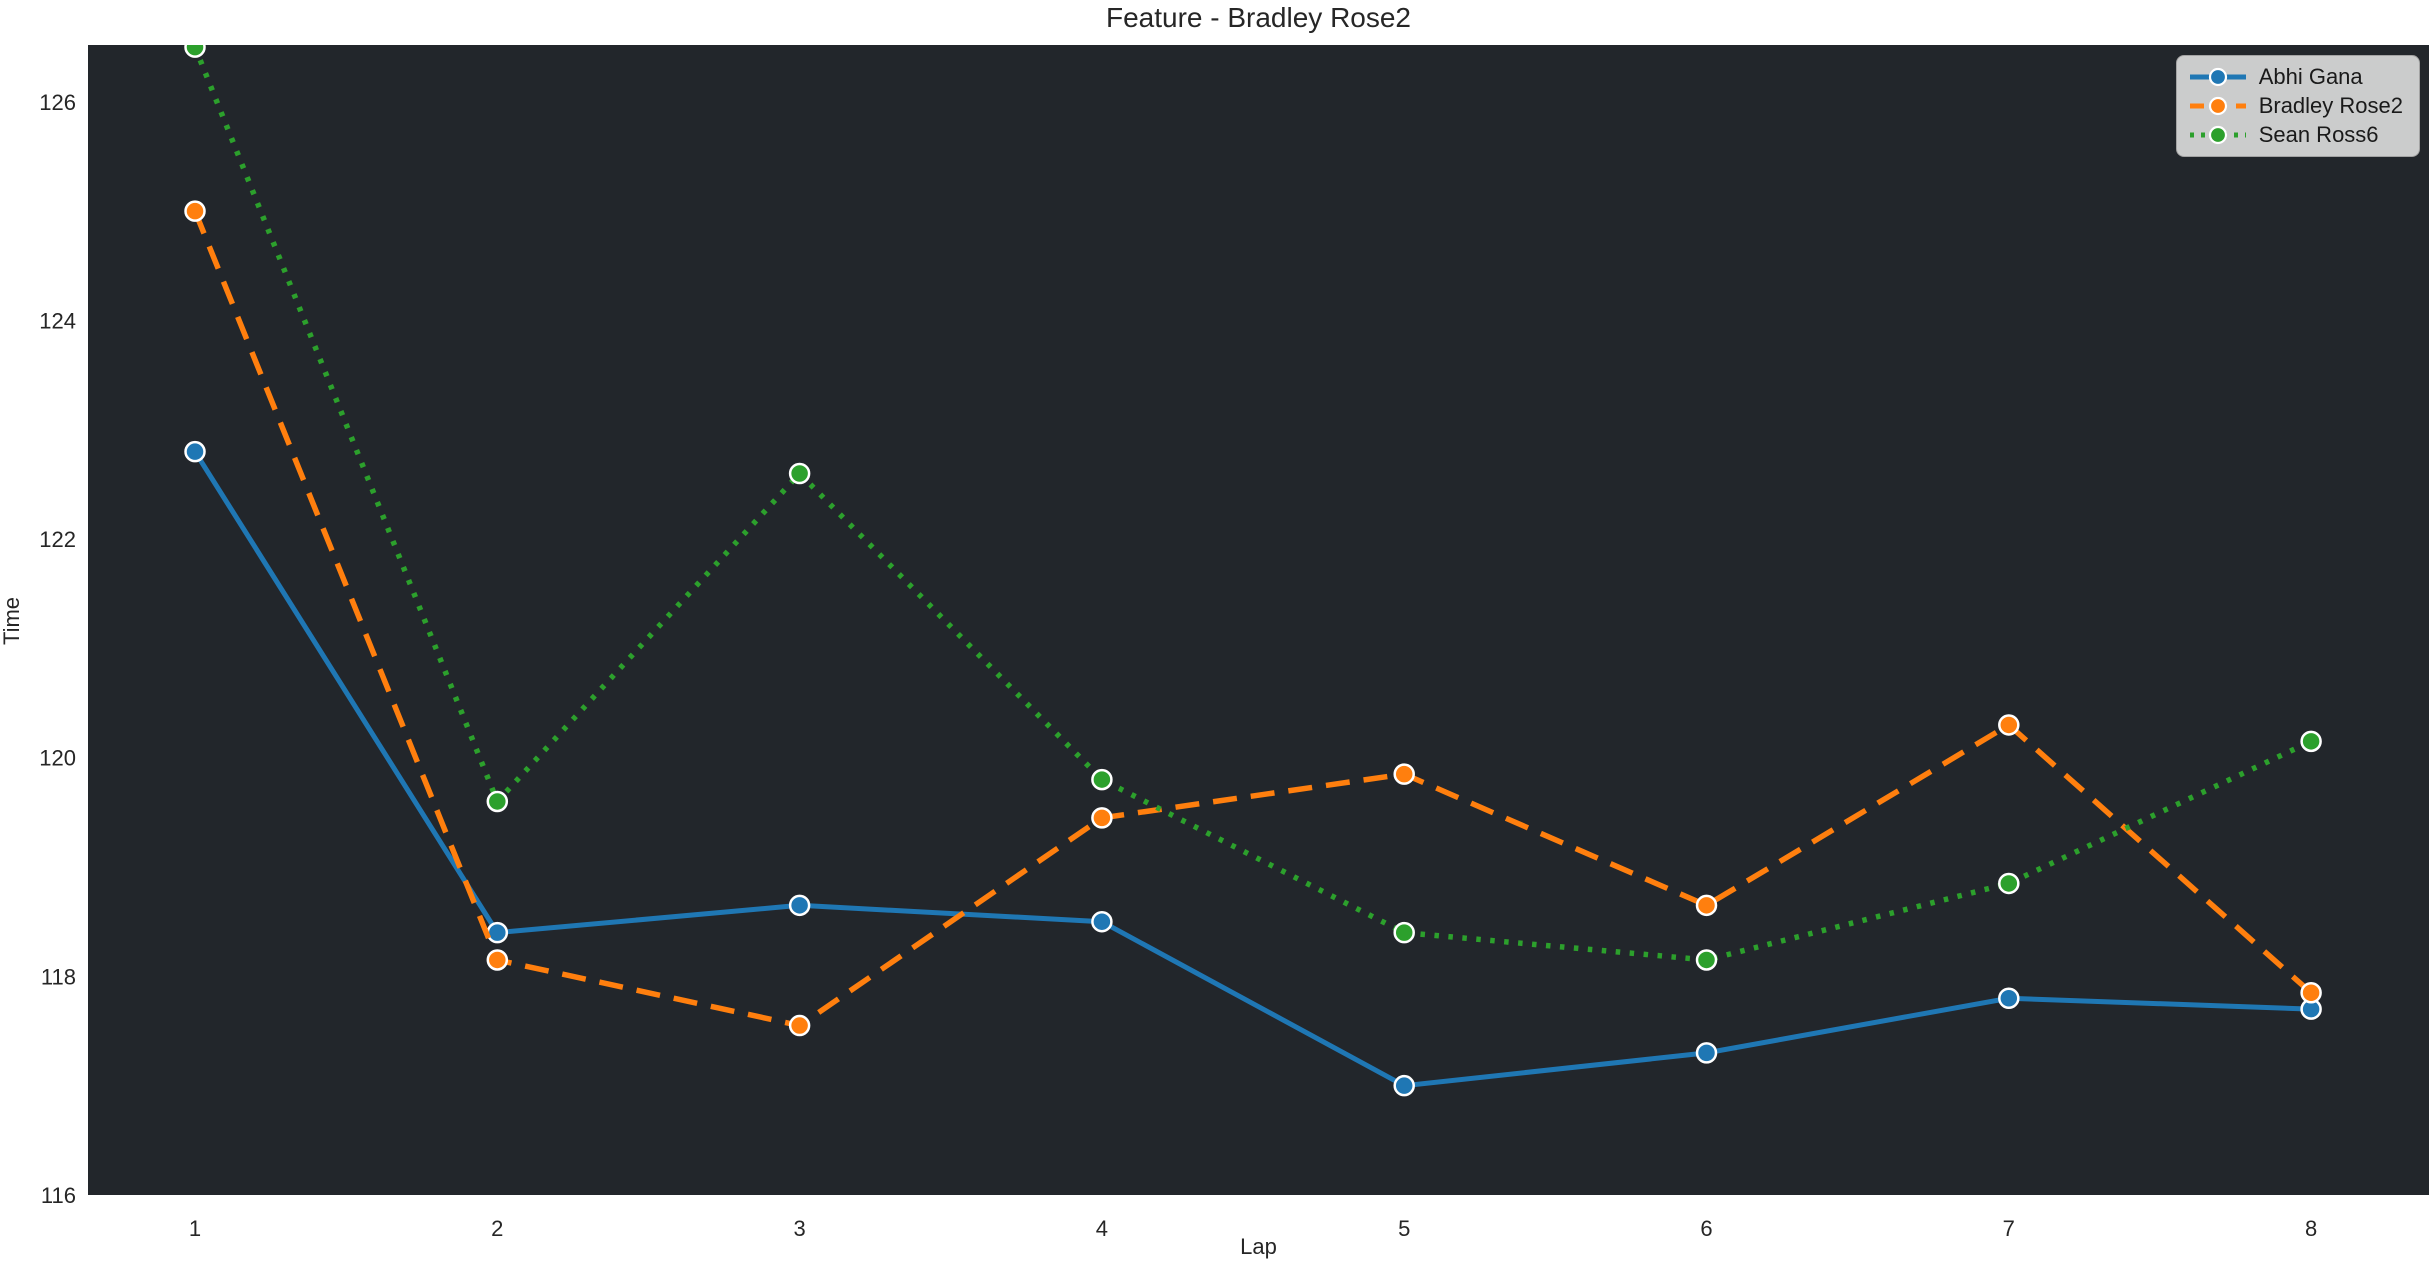 The width and height of the screenshot is (2431, 1276). What do you see at coordinates (2318, 134) in the screenshot?
I see `legend-label: Sean Ross6` at bounding box center [2318, 134].